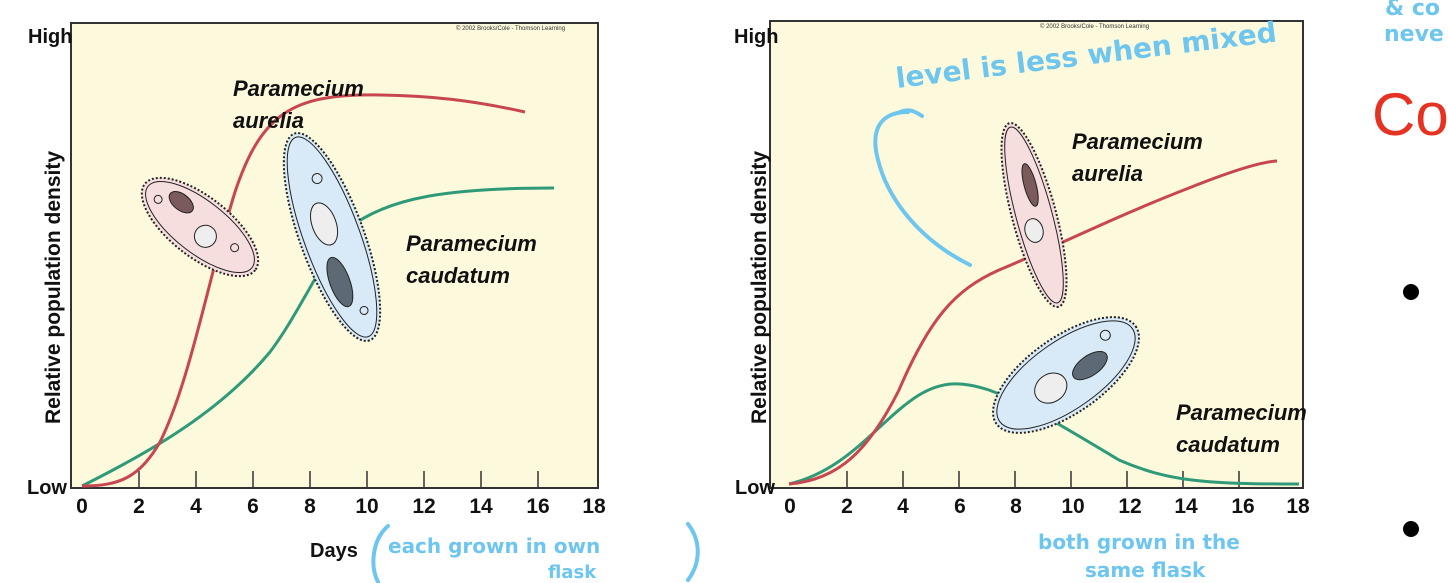 Image resolution: width=1448 pixels, height=583 pixels. Describe the element at coordinates (755, 488) in the screenshot. I see `right-y-low-label: Low` at that location.